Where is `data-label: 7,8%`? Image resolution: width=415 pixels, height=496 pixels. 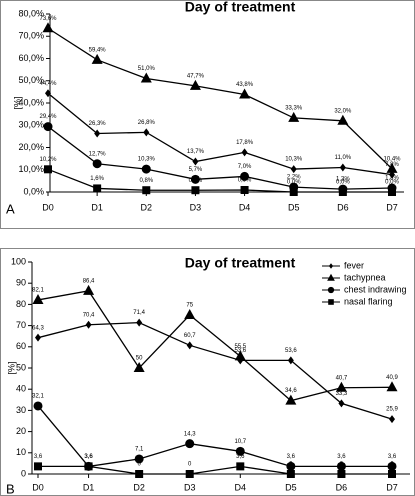
data-label: 7,8% is located at coordinates (392, 165).